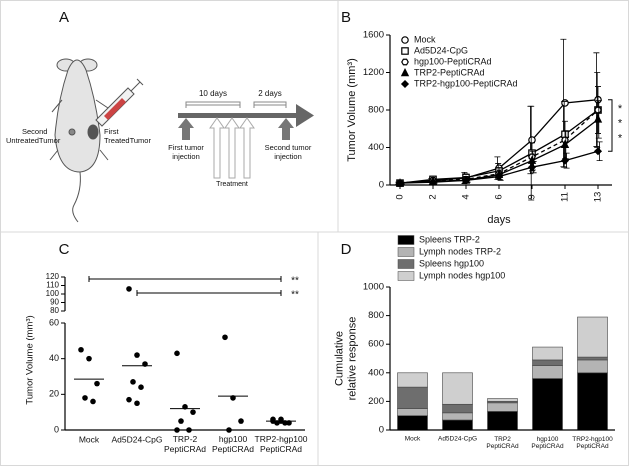  Describe the element at coordinates (54, 394) in the screenshot. I see `y-tick-label: 20` at that location.